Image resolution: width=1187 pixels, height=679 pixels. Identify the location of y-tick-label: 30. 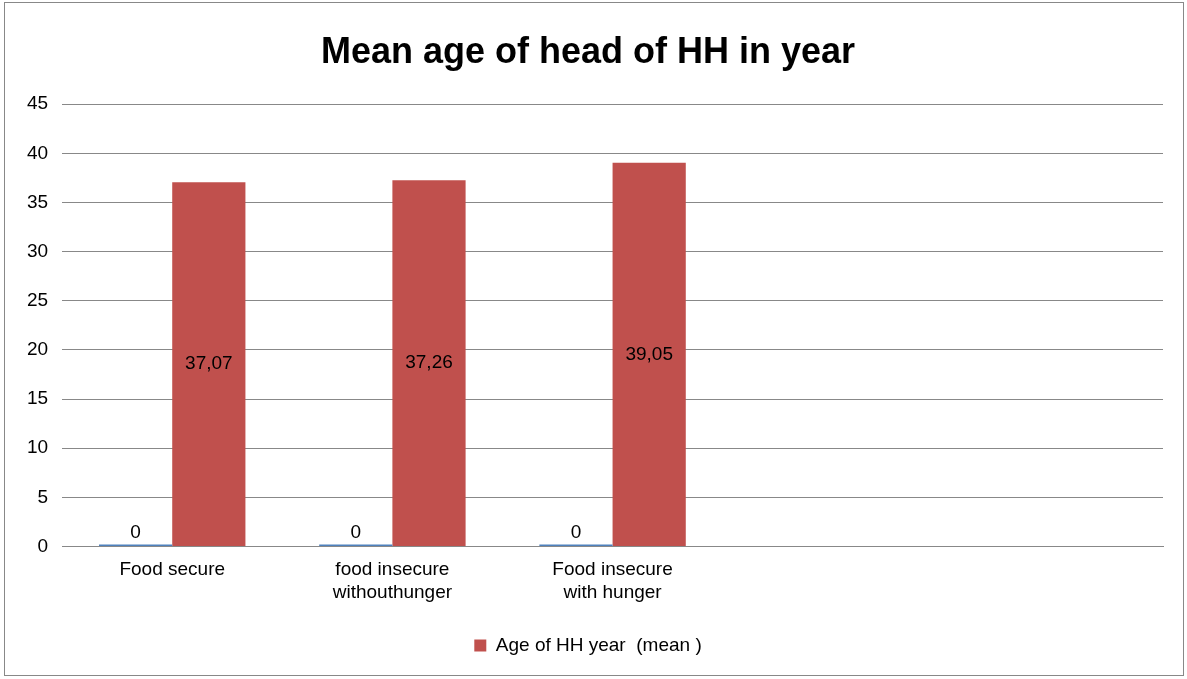
(37, 250).